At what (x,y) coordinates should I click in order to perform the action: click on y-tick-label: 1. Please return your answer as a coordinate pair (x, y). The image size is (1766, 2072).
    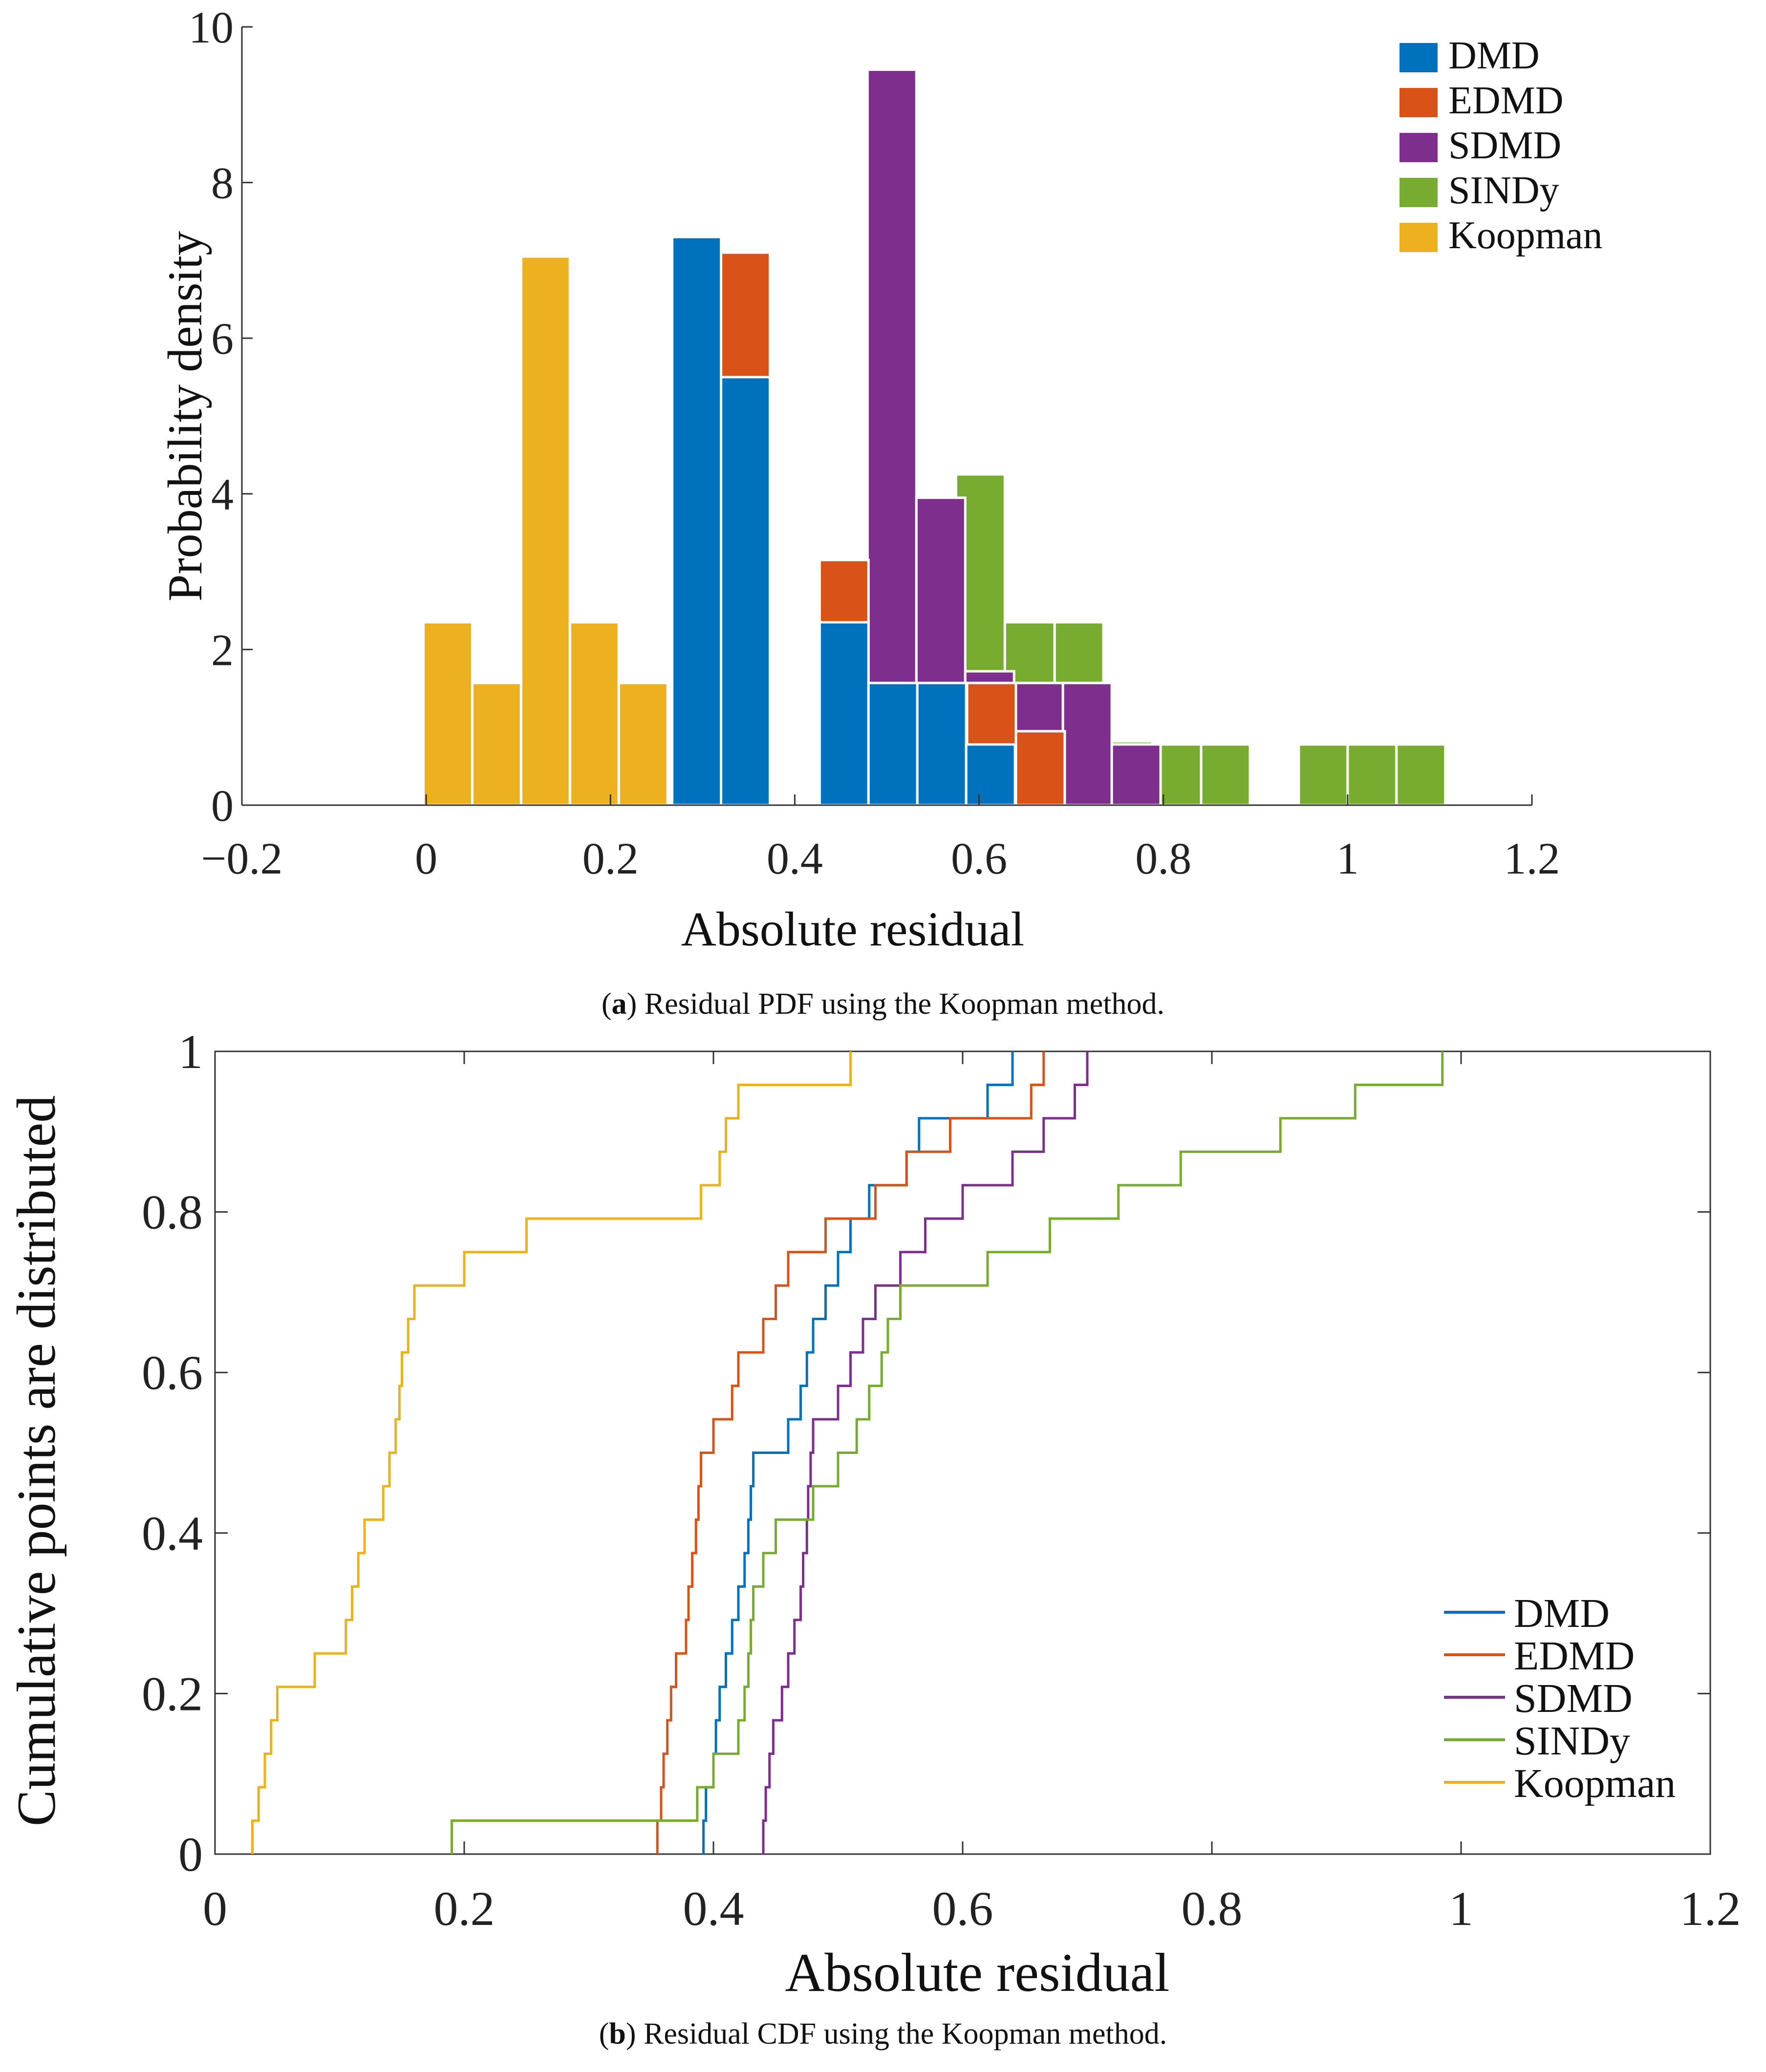
    Looking at the image, I should click on (190, 1052).